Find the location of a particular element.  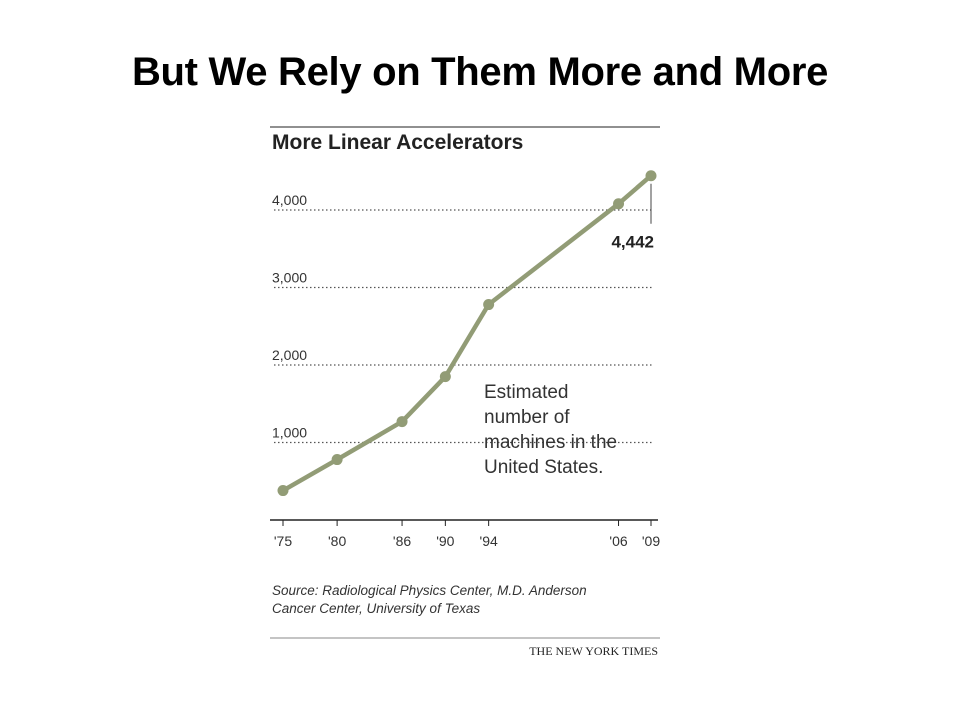

annotation-line-3: machines in the is located at coordinates (550, 442).